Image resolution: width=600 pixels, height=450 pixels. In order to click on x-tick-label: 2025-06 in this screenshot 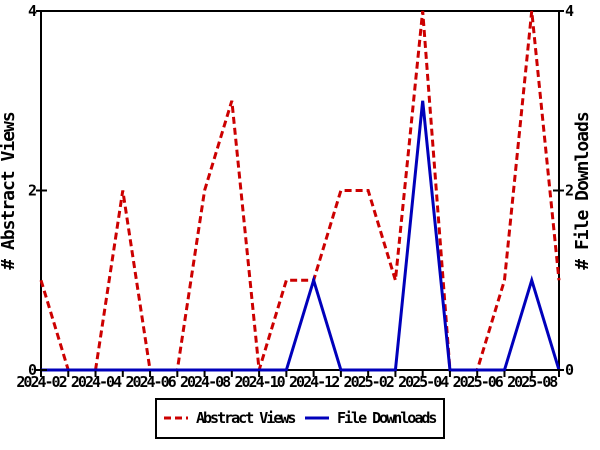, I will do `click(478, 382)`.